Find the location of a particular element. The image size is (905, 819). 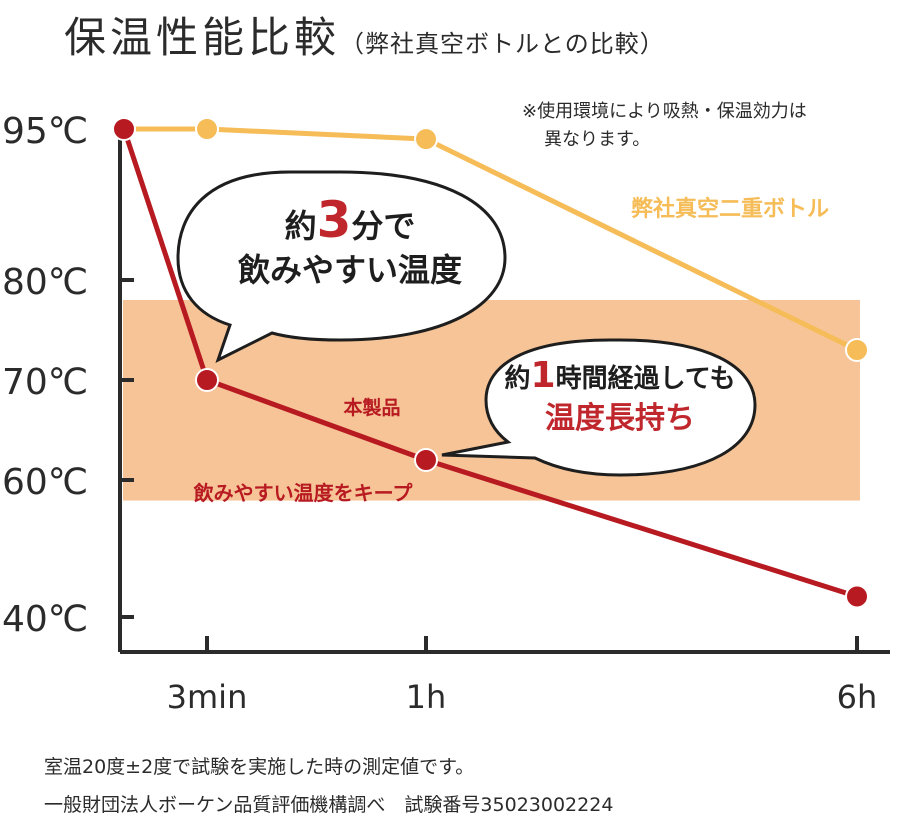

chart-title: 保温性能比較 is located at coordinates (202, 37).